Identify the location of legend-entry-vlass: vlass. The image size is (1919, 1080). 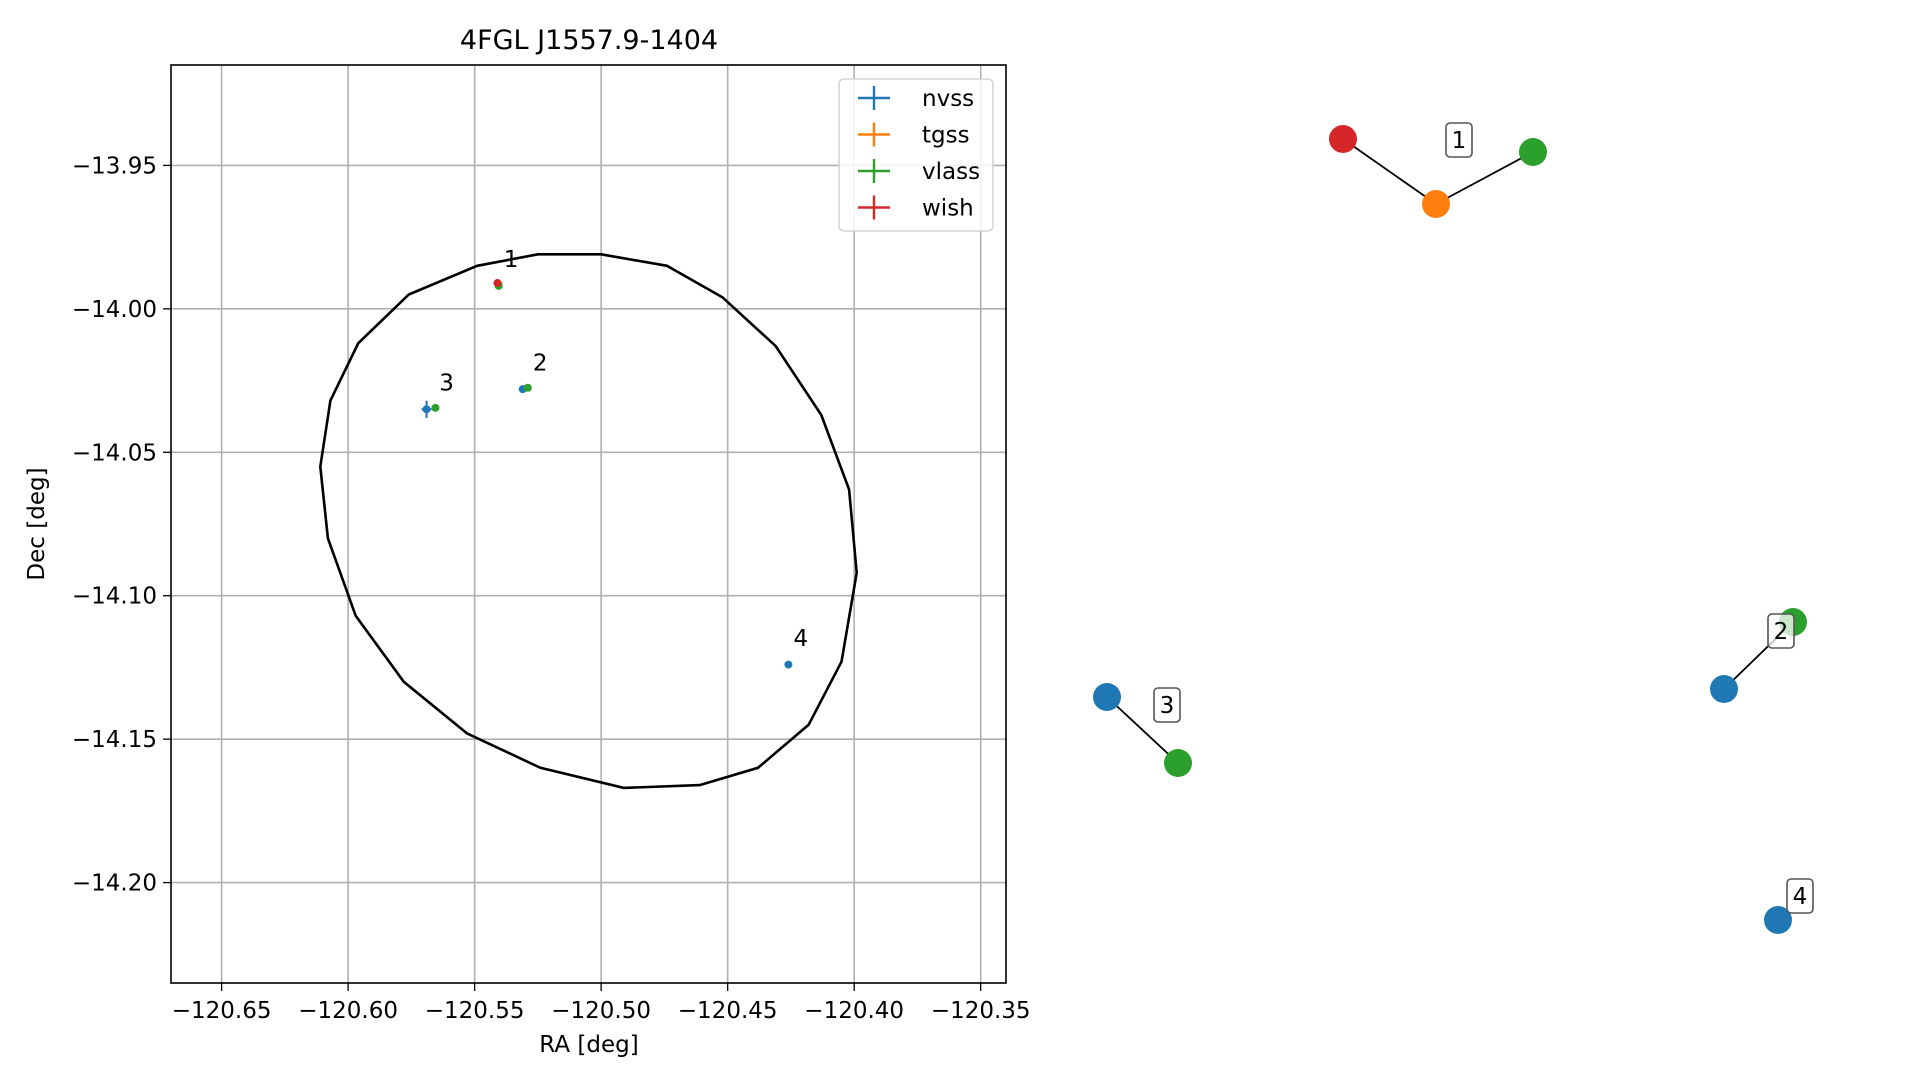
(919, 172).